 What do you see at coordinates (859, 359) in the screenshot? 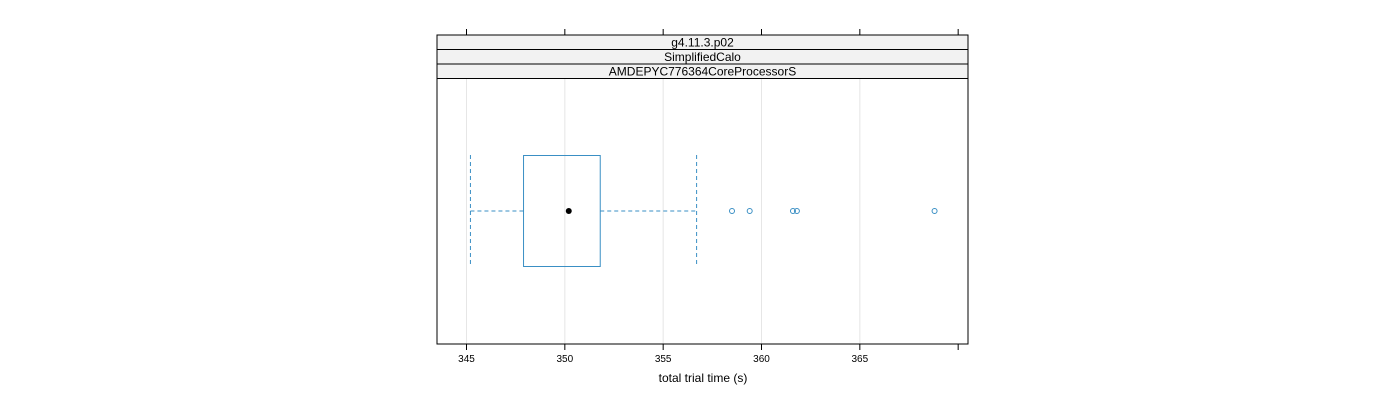
I see `x-tick-label-4: 365` at bounding box center [859, 359].